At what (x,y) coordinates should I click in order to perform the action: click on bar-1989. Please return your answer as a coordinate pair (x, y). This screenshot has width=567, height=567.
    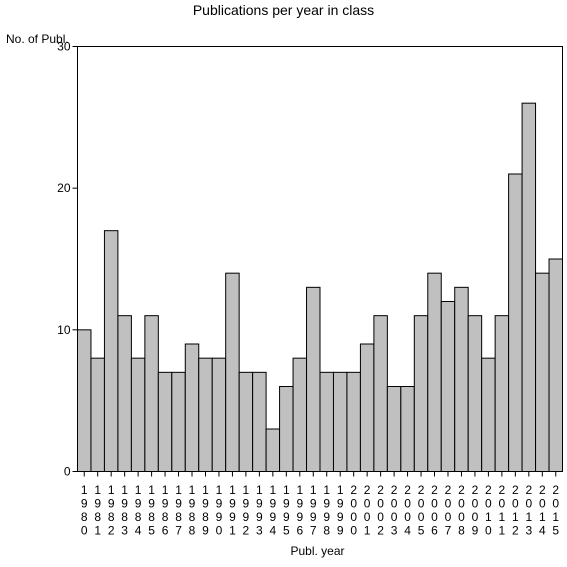
    Looking at the image, I should click on (205, 415).